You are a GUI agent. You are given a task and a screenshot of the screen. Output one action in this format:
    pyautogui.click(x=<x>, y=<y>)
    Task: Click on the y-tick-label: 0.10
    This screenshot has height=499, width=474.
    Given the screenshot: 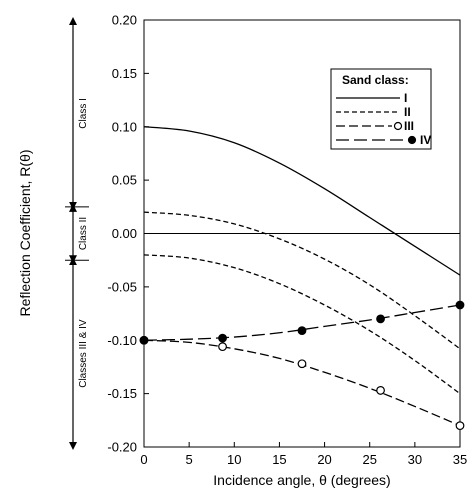 What is the action you would take?
    pyautogui.click(x=124, y=126)
    